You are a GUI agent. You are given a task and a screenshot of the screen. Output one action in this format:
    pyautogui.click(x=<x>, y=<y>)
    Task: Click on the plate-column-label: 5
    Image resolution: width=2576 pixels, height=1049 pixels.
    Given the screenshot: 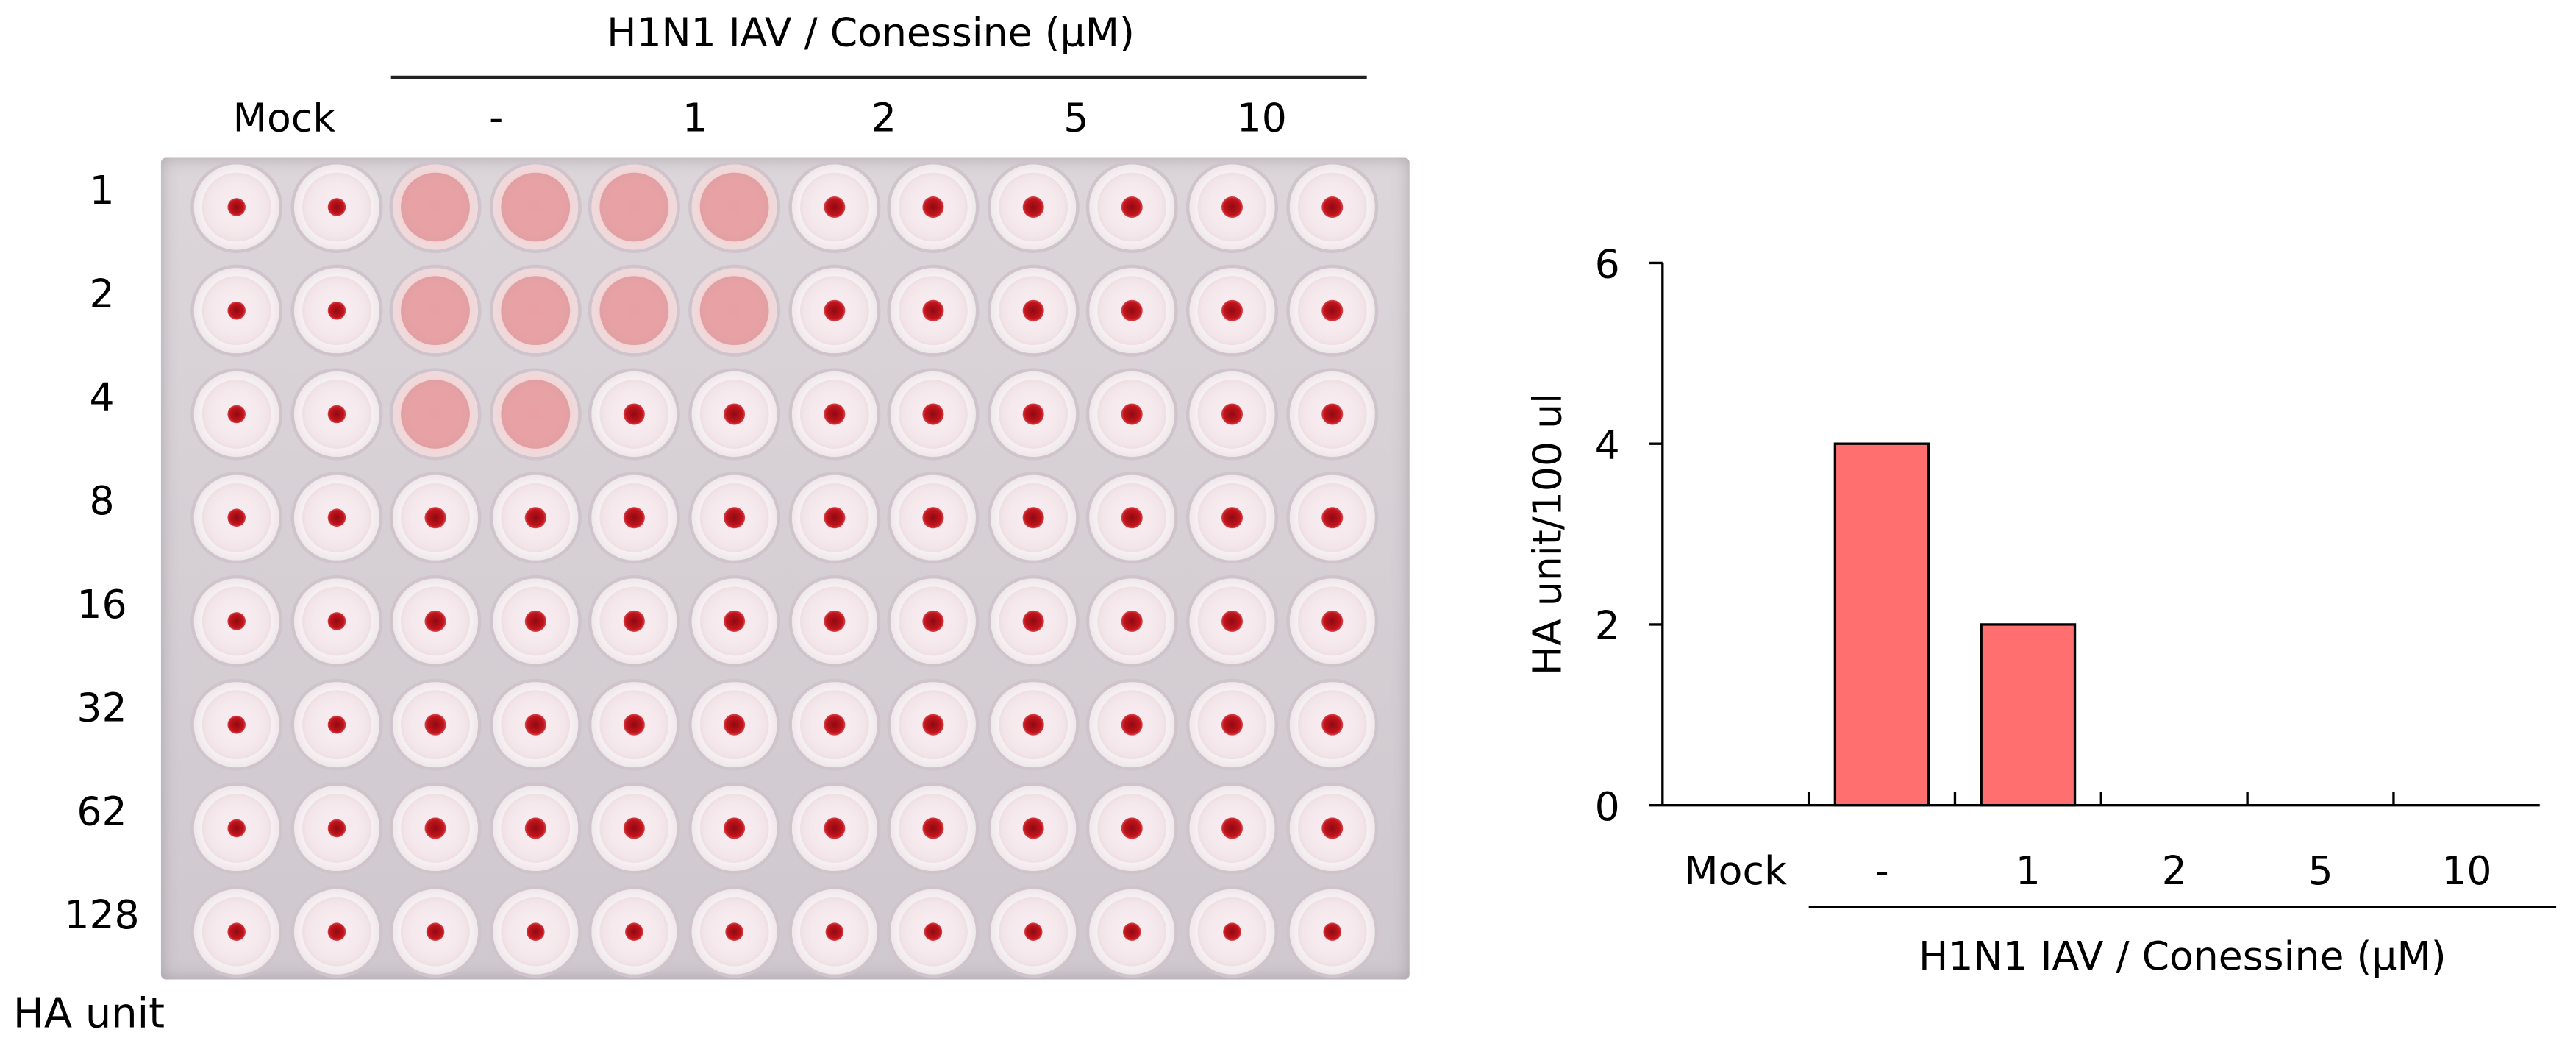 What is the action you would take?
    pyautogui.click(x=1076, y=118)
    